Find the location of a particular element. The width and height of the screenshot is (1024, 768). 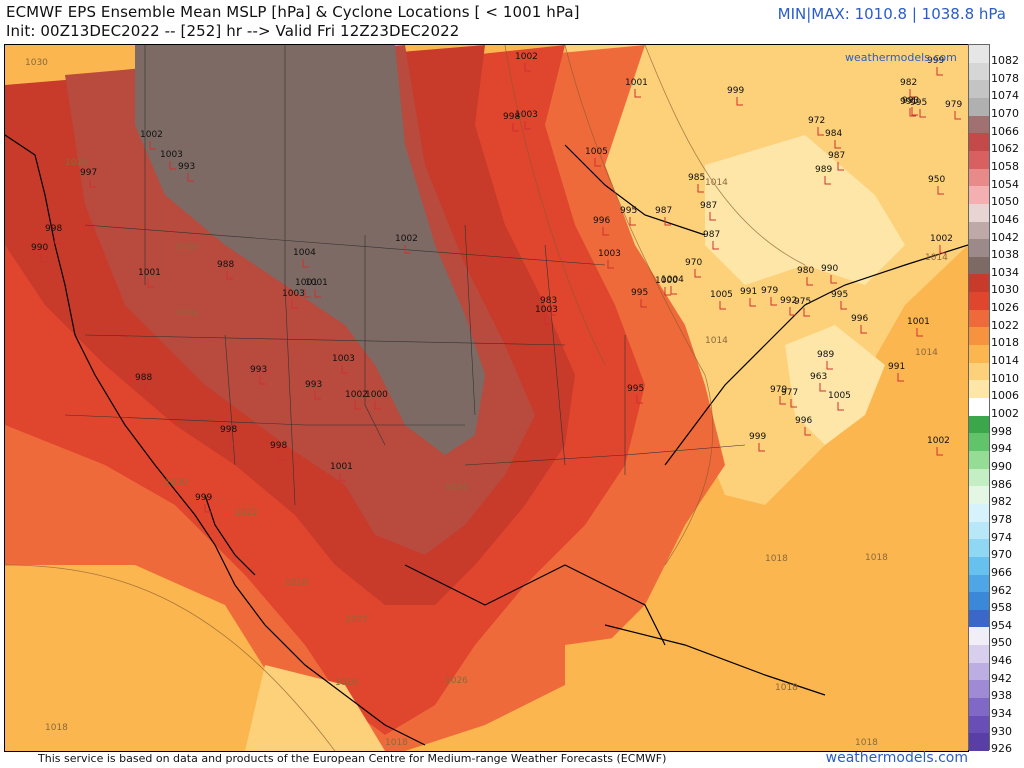

cyclone-pressure-label: 991 is located at coordinates (896, 367).